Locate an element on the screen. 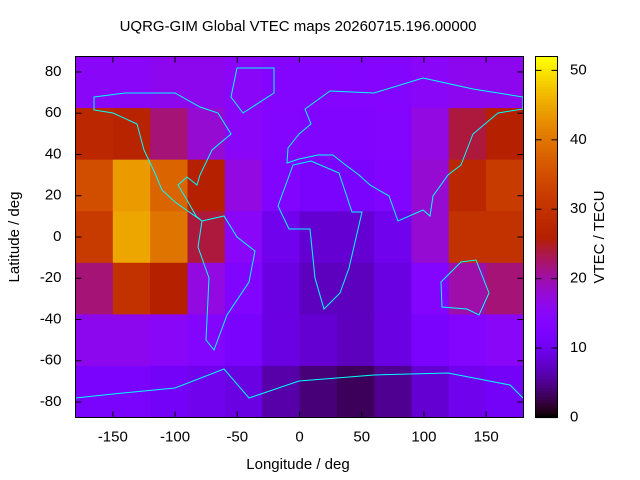 The width and height of the screenshot is (640, 480). y-tick-label: 0 is located at coordinates (57, 236).